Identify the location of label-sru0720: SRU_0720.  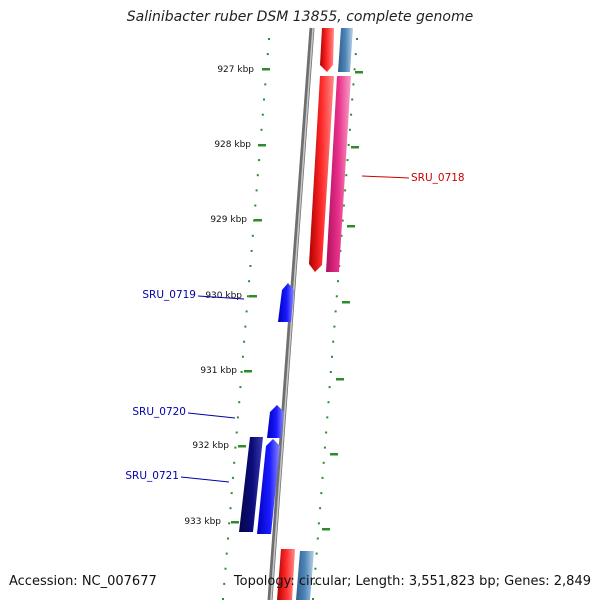
(184, 412).